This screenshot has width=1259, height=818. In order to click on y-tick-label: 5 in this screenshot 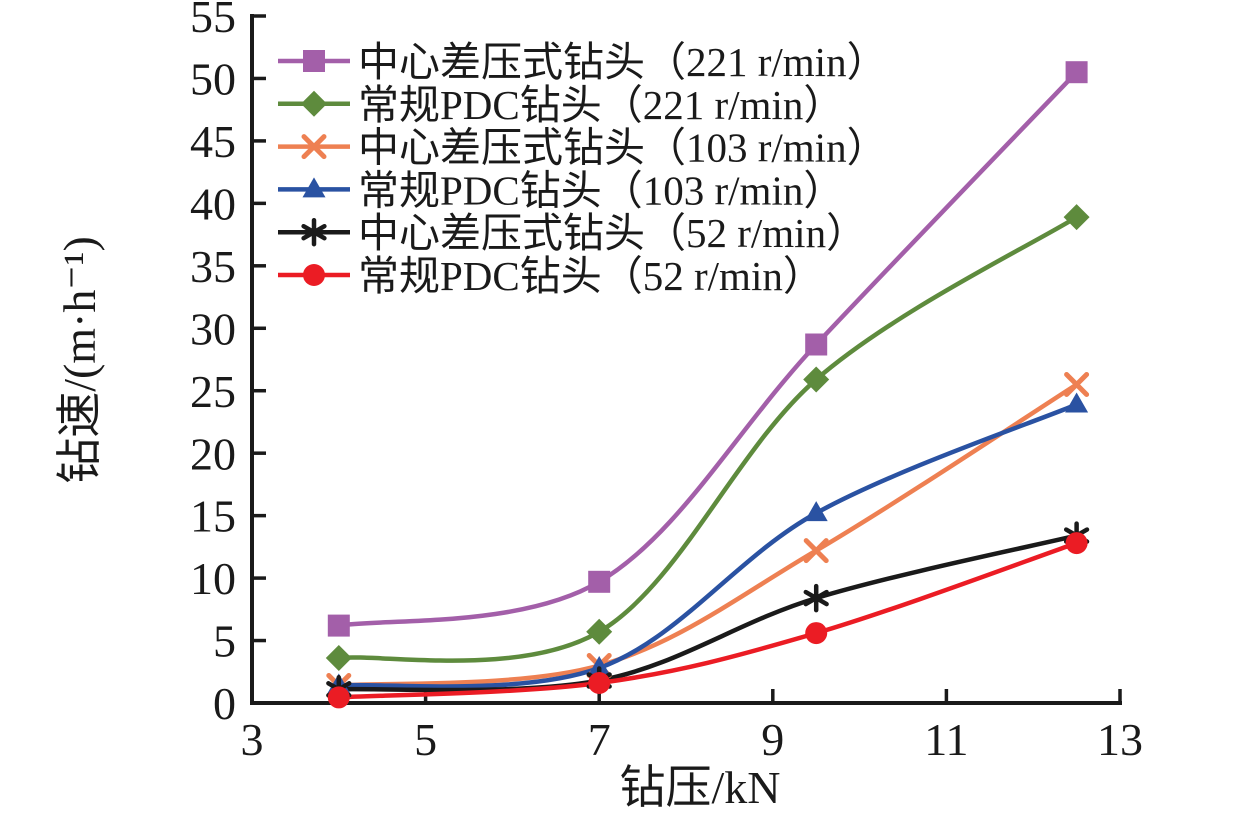, I will do `click(224, 641)`.